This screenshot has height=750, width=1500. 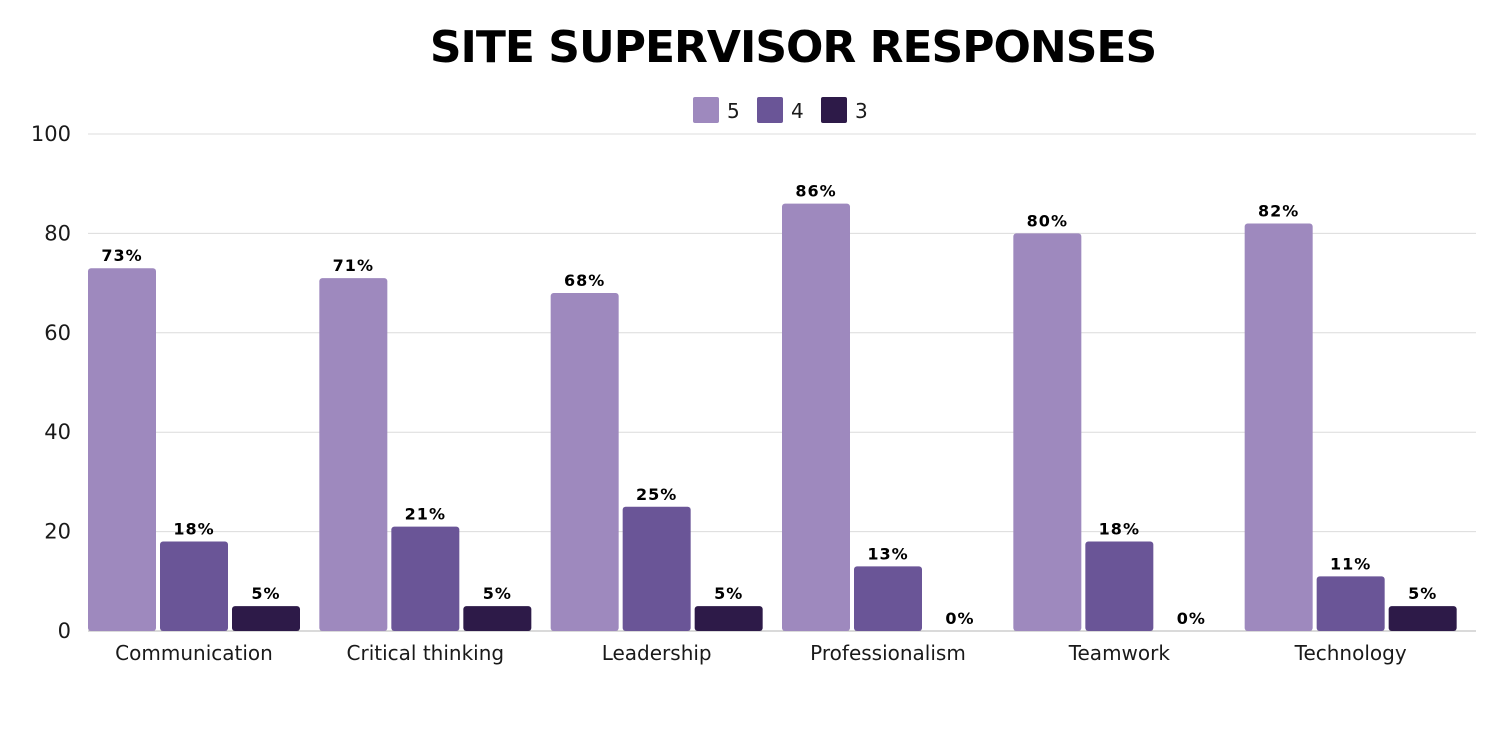 I want to click on x-tick-label: Teamwork, so click(x=1119, y=653).